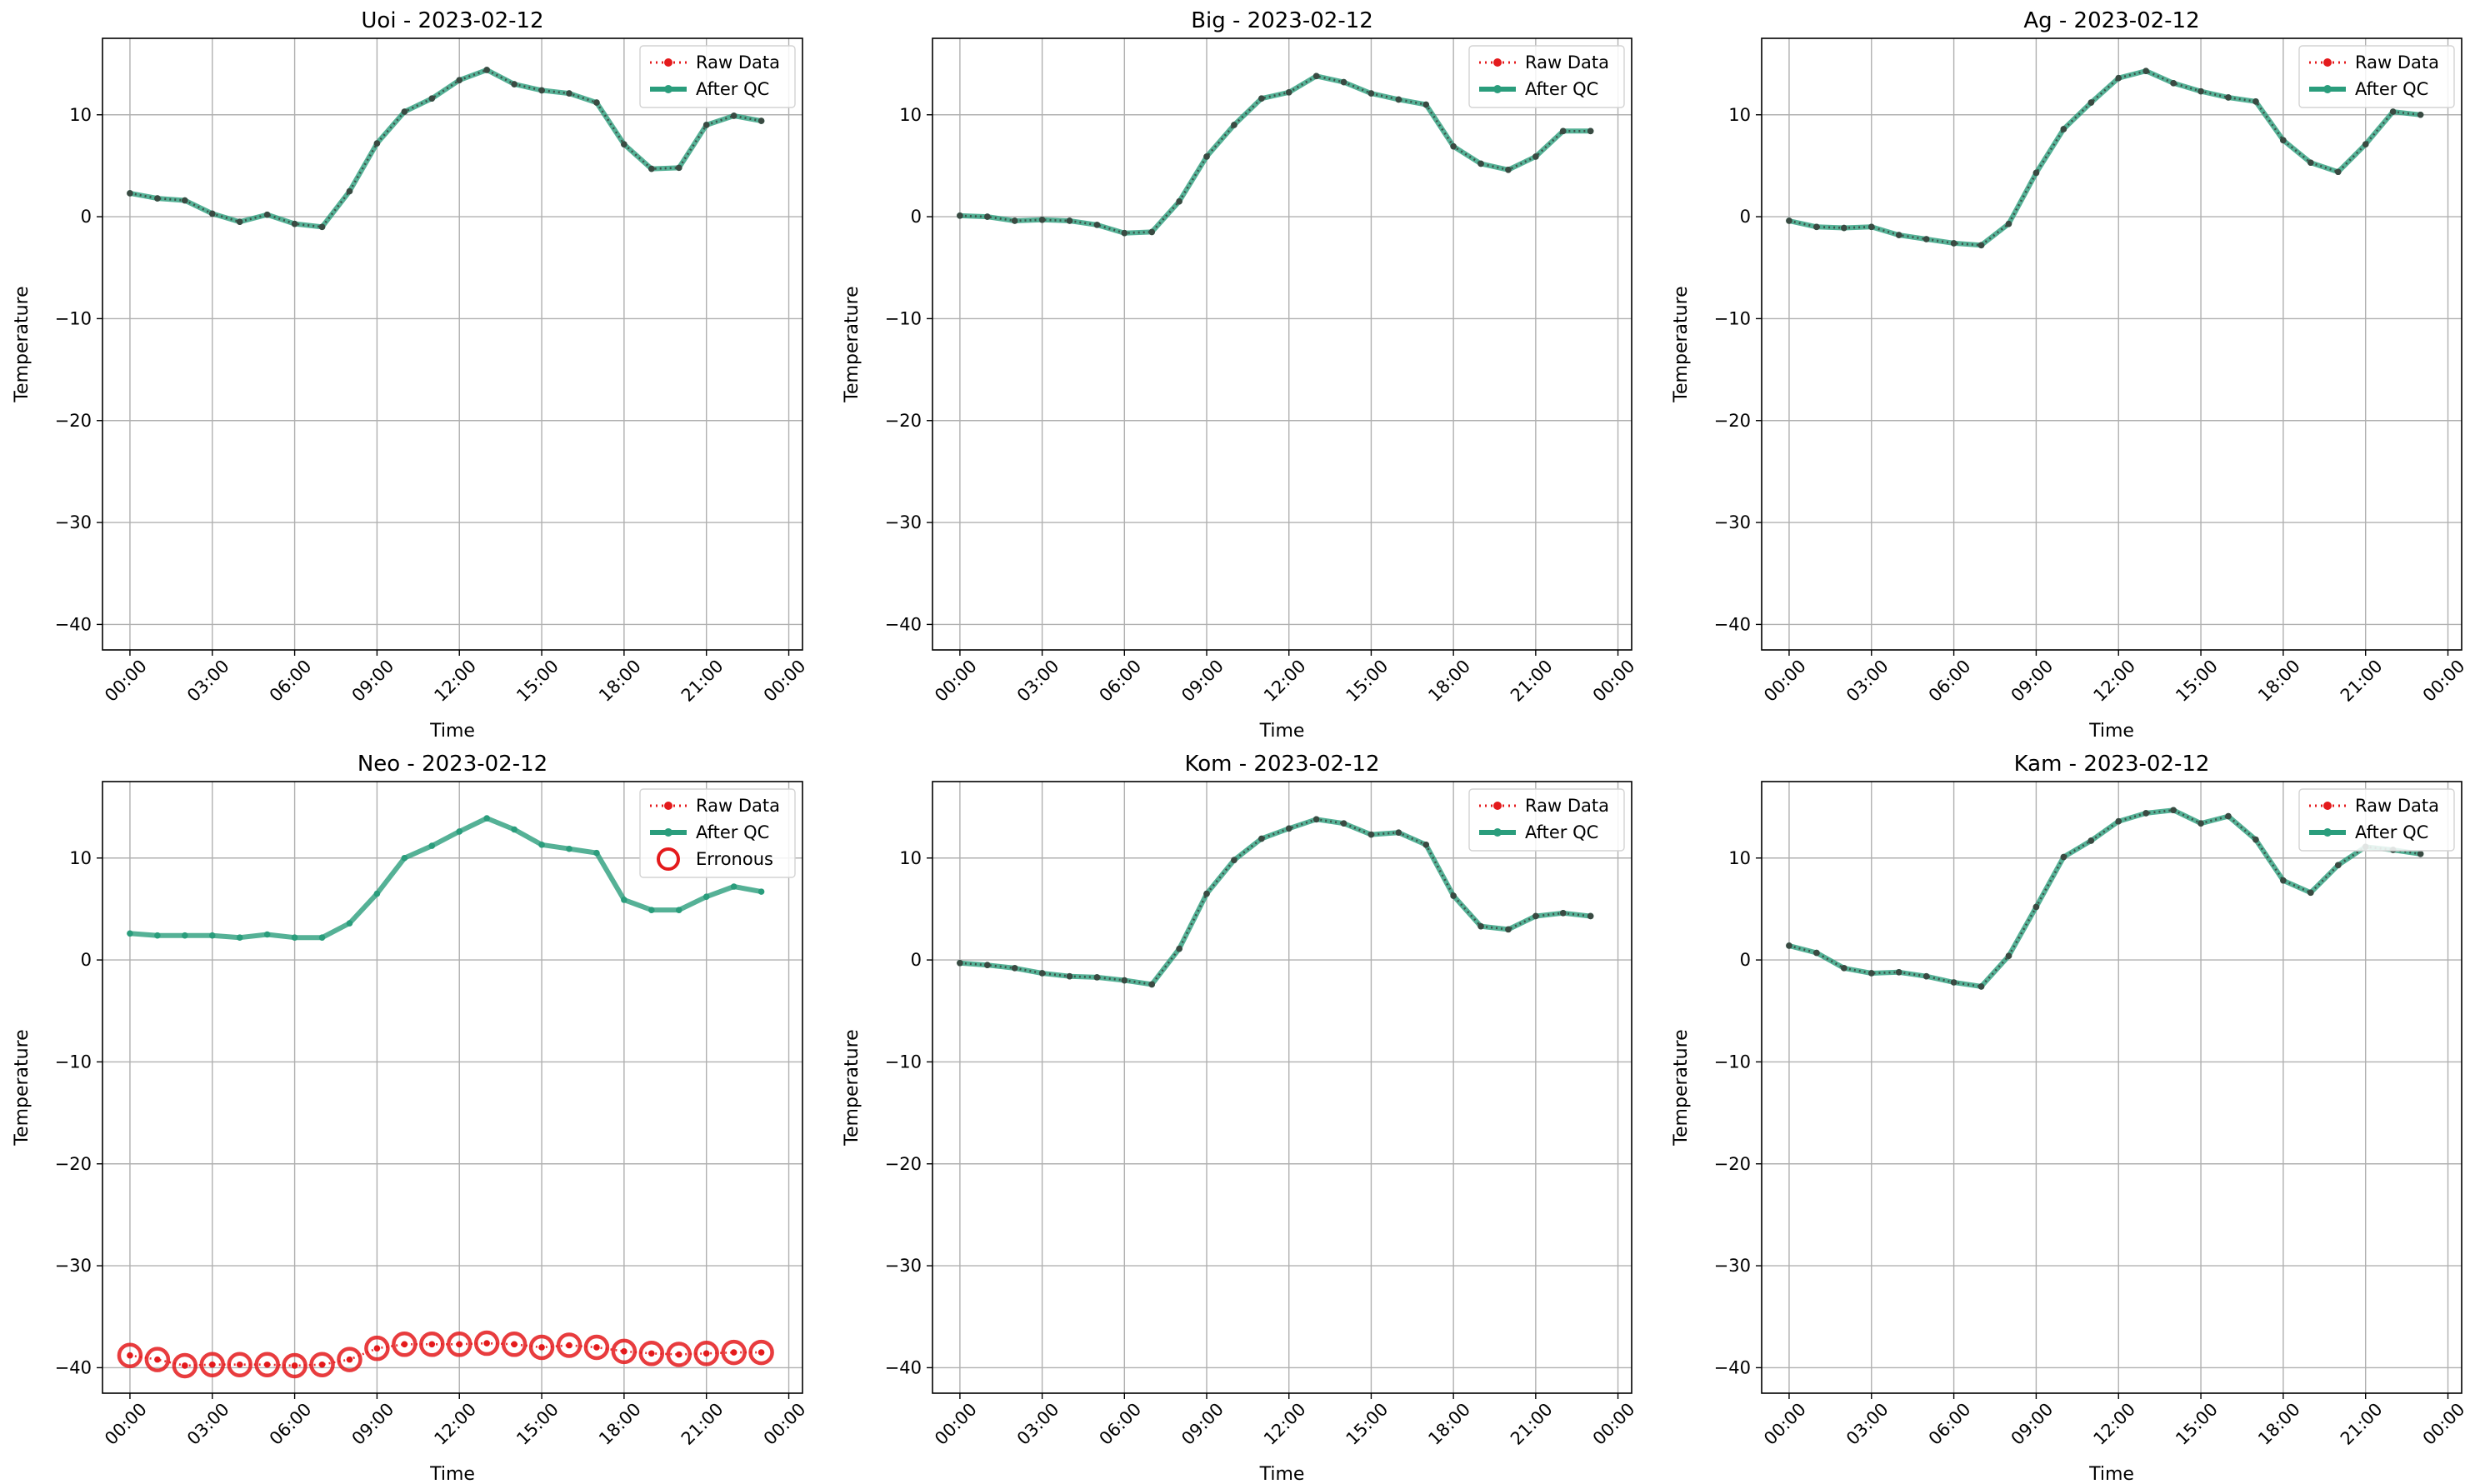 This screenshot has height=1484, width=2485. What do you see at coordinates (453, 764) in the screenshot?
I see `subplot-title: Neo - 2023-02-12` at bounding box center [453, 764].